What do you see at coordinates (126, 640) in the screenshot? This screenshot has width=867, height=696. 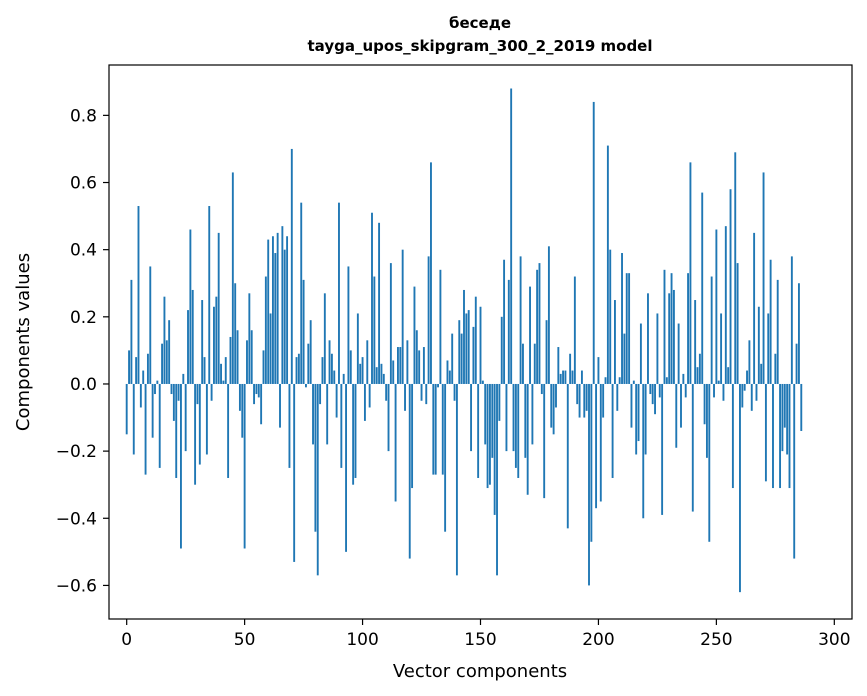 I see `x-tick-label: 0` at bounding box center [126, 640].